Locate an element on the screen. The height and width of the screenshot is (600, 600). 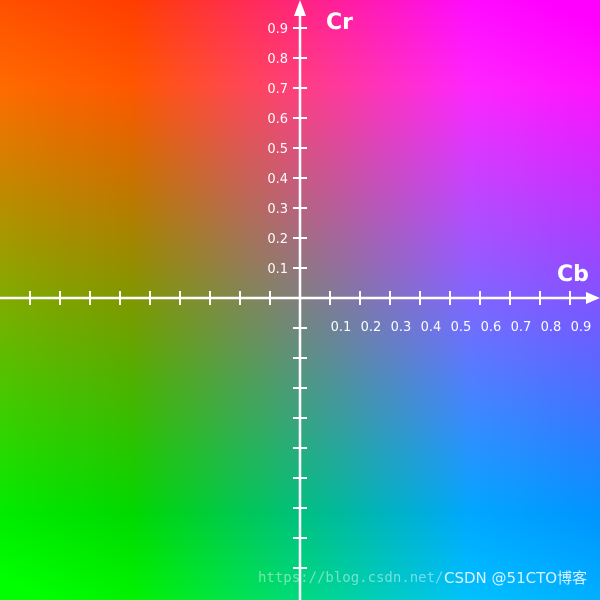
x-tick-label: 0.8 is located at coordinates (551, 327).